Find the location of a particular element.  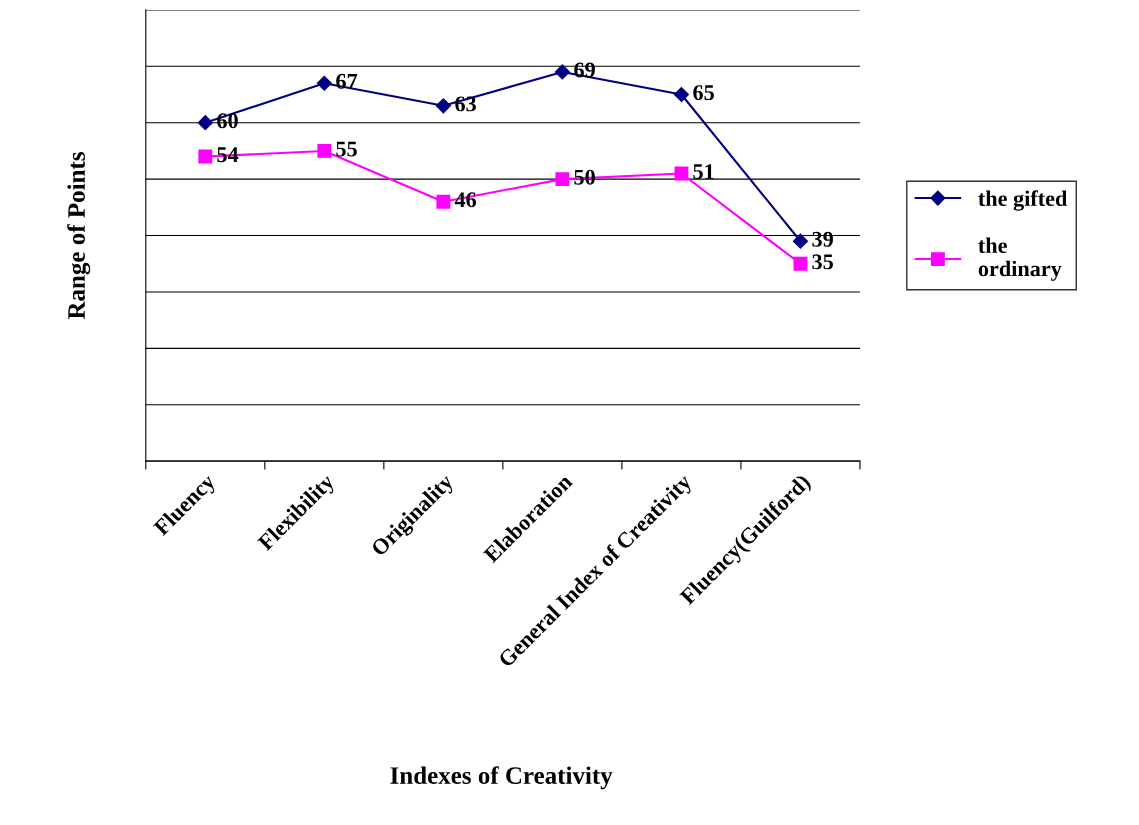

data-label: 65 is located at coordinates (703, 93).